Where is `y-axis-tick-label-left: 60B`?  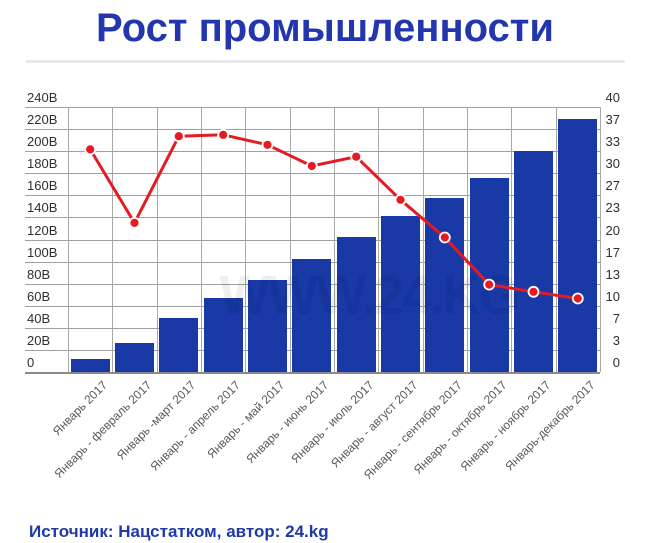
y-axis-tick-label-left: 60B is located at coordinates (39, 296).